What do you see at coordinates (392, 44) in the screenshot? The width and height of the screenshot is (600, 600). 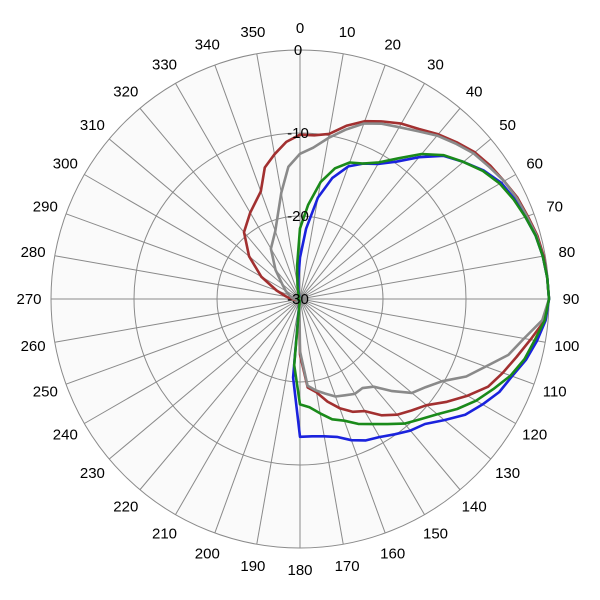 I see `angle-tick-label: 20` at bounding box center [392, 44].